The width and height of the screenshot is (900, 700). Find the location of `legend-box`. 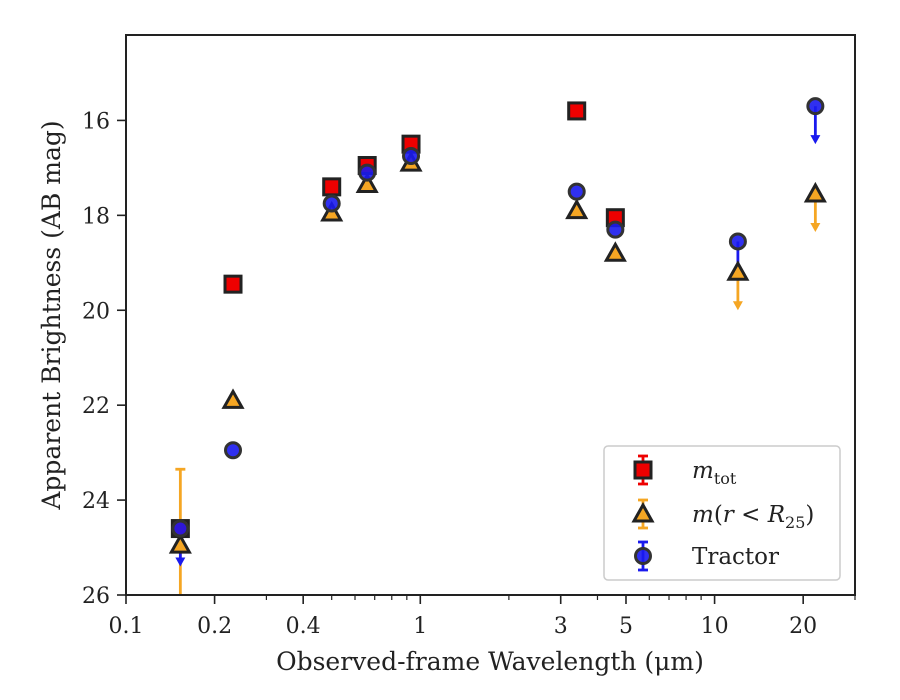

legend-box is located at coordinates (722, 513).